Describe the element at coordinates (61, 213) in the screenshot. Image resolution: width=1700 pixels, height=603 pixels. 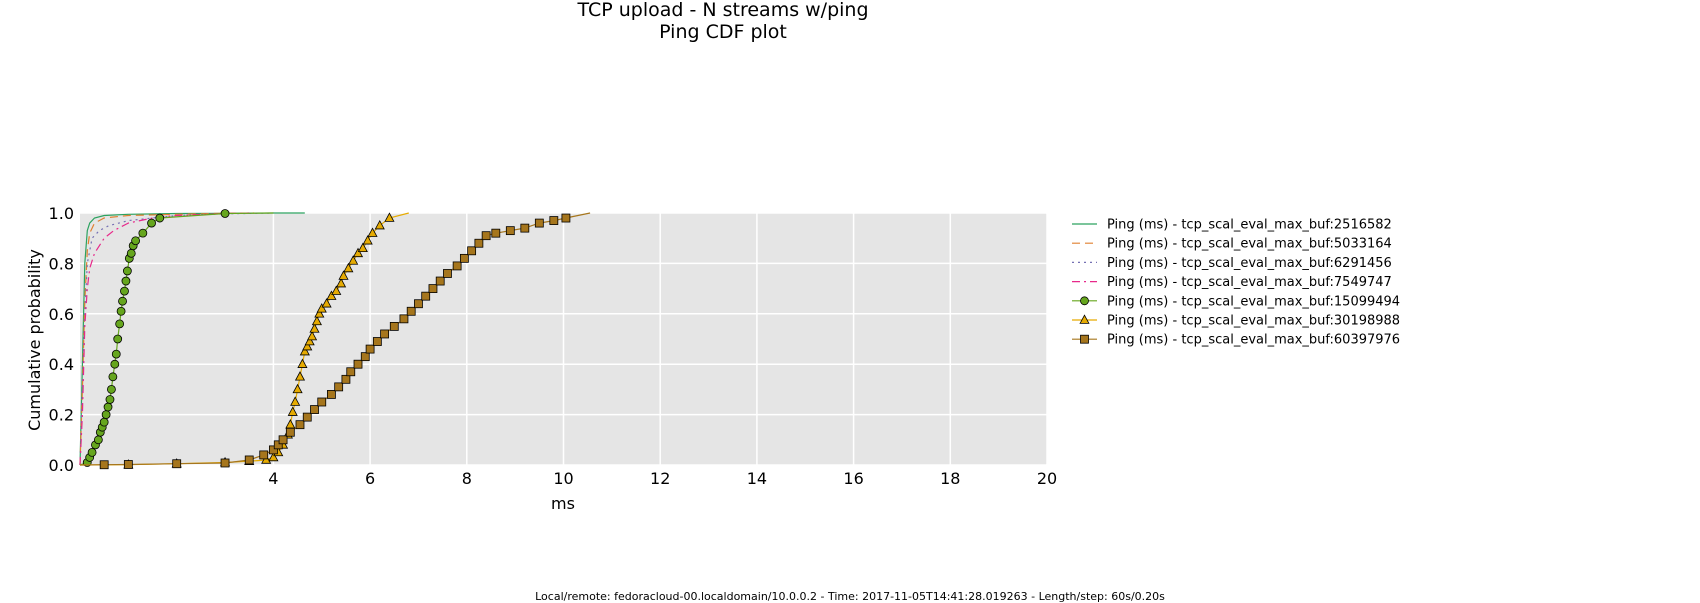
I see `y-tick-label: 1.0` at that location.